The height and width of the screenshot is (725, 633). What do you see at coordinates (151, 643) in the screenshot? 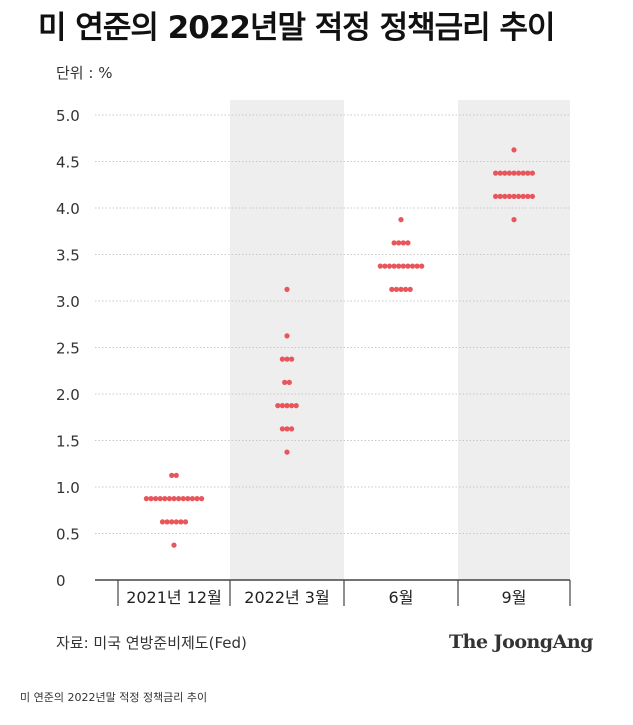
I see `source-note: 자료: 미국 연방준비제도(Fed)` at bounding box center [151, 643].